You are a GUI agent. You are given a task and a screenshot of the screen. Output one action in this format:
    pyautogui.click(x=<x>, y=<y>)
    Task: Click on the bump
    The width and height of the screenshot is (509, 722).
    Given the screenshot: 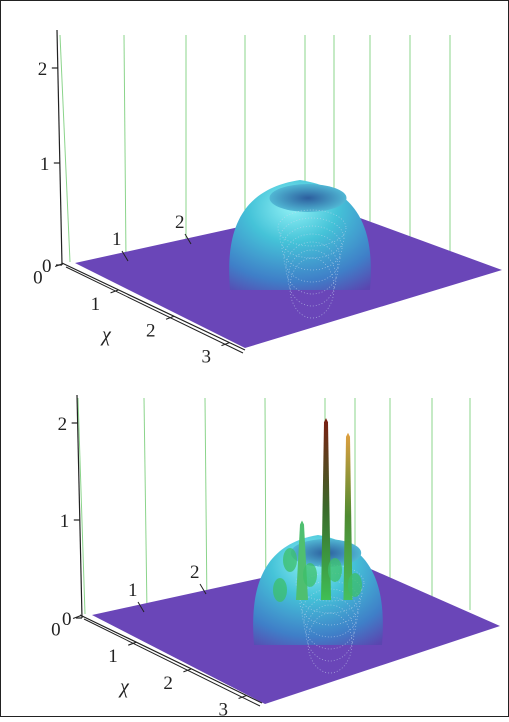 What is the action you would take?
    pyautogui.click(x=300, y=249)
    